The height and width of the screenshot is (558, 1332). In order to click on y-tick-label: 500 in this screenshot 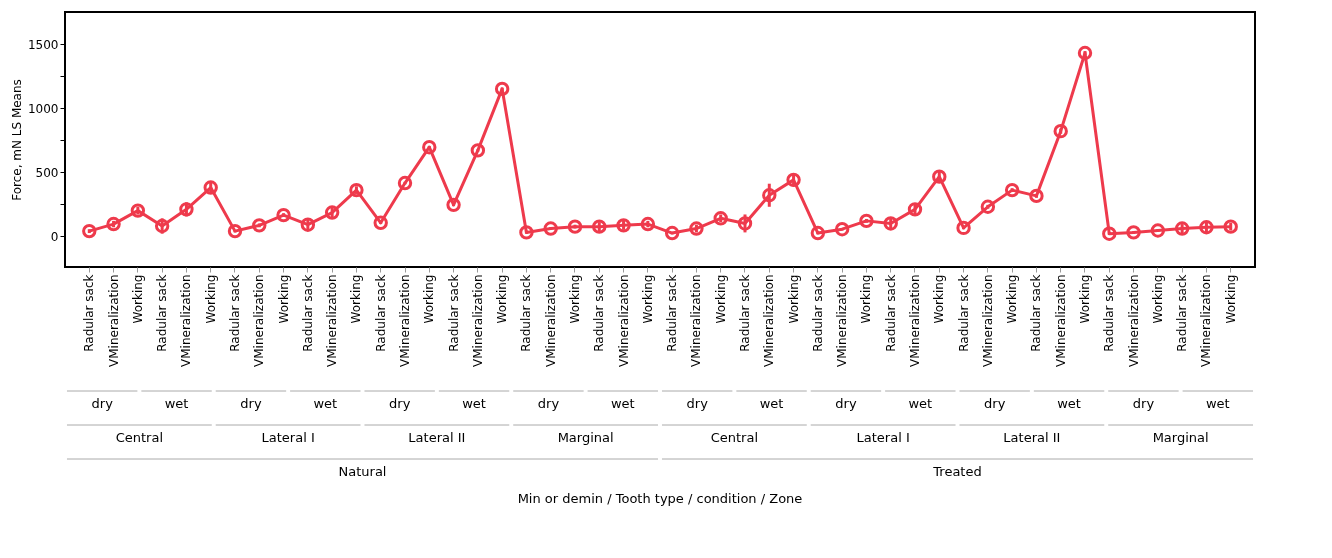, I will do `click(47, 172)`.